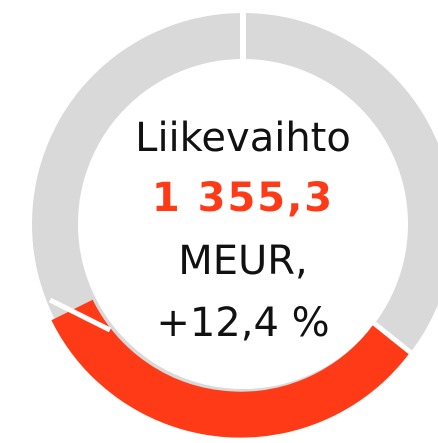 The height and width of the screenshot is (443, 438). Describe the element at coordinates (243, 198) in the screenshot. I see `value: 1 355,3` at that location.